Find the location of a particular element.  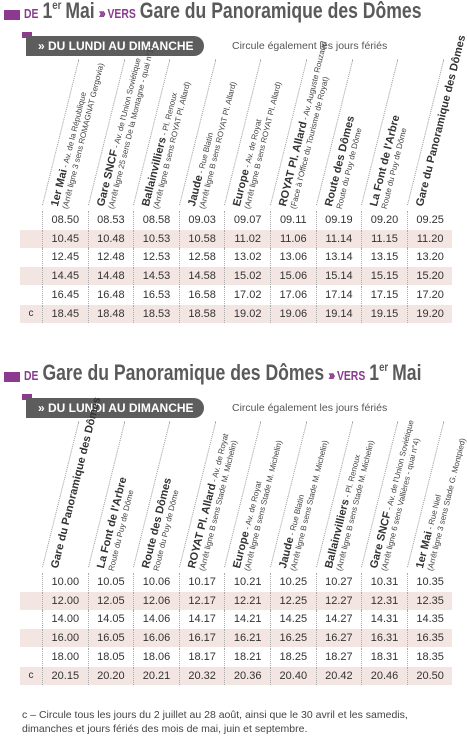

time-cell: 16.45 is located at coordinates (65, 294).